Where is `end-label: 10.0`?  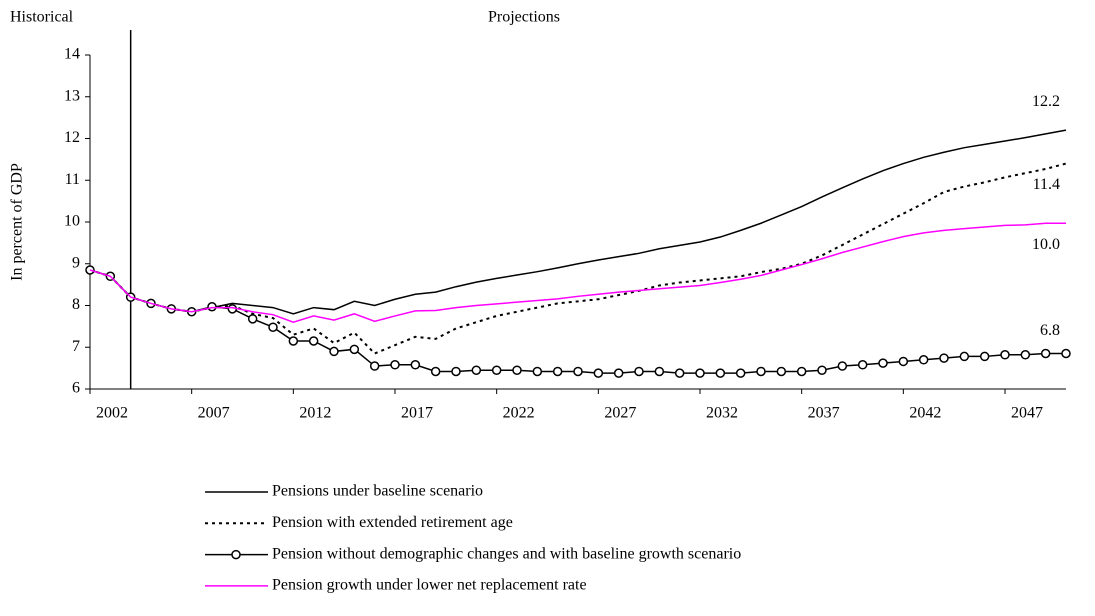
end-label: 10.0 is located at coordinates (1046, 244).